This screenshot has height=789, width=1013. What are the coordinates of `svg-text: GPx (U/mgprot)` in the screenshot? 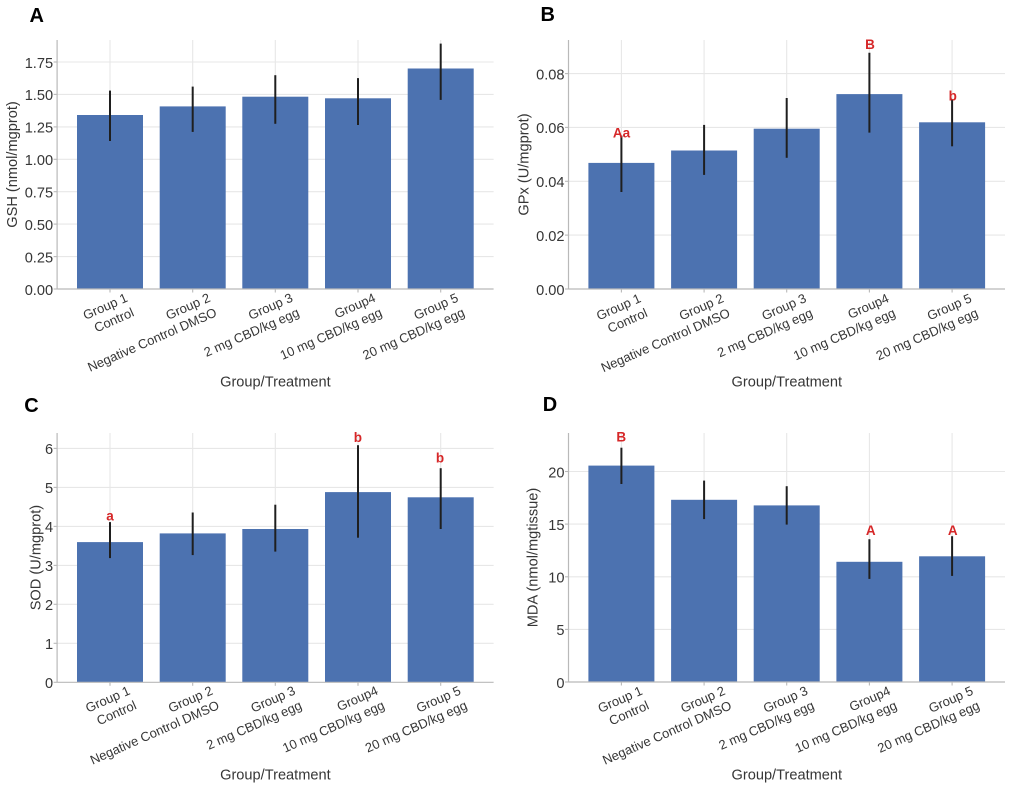 It's located at (524, 164).